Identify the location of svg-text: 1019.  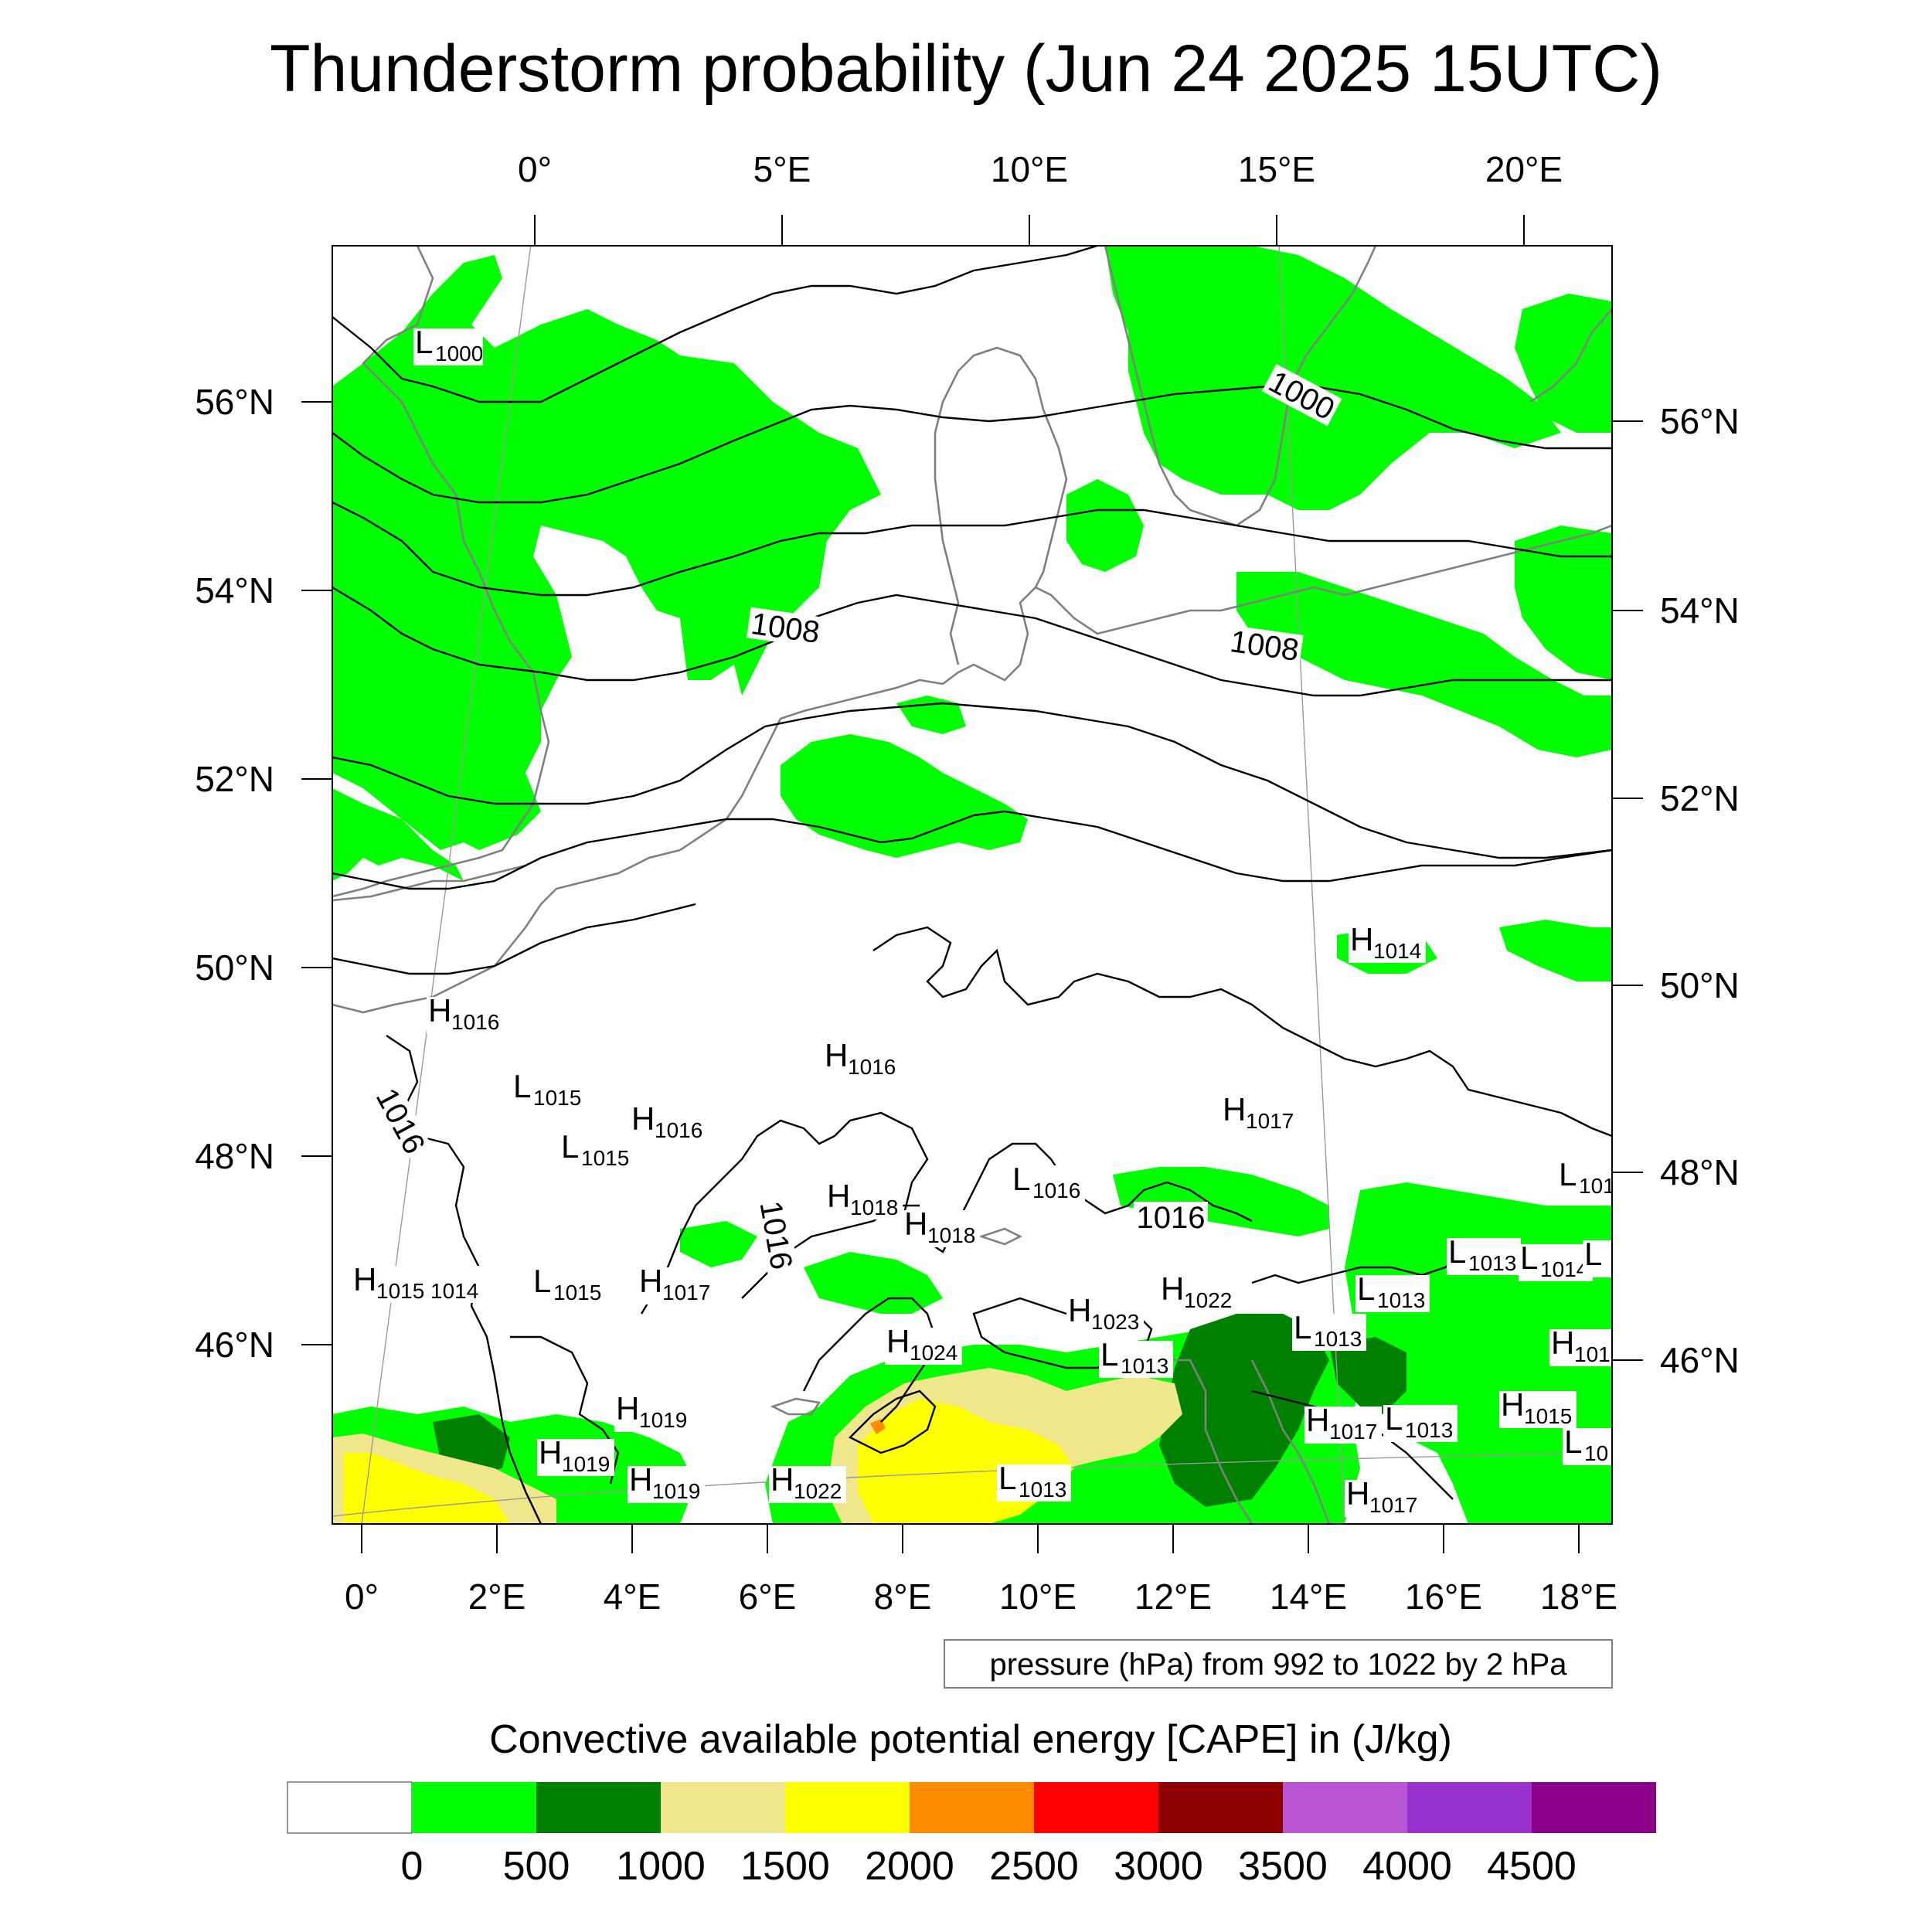
(586, 1464).